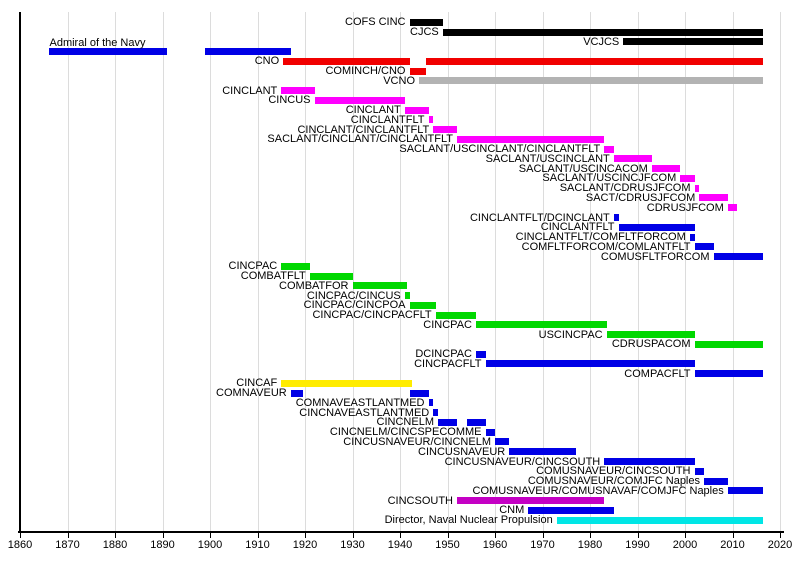 The width and height of the screenshot is (800, 580). Describe the element at coordinates (448, 363) in the screenshot. I see `bar-label: CINCPACFLT` at that location.